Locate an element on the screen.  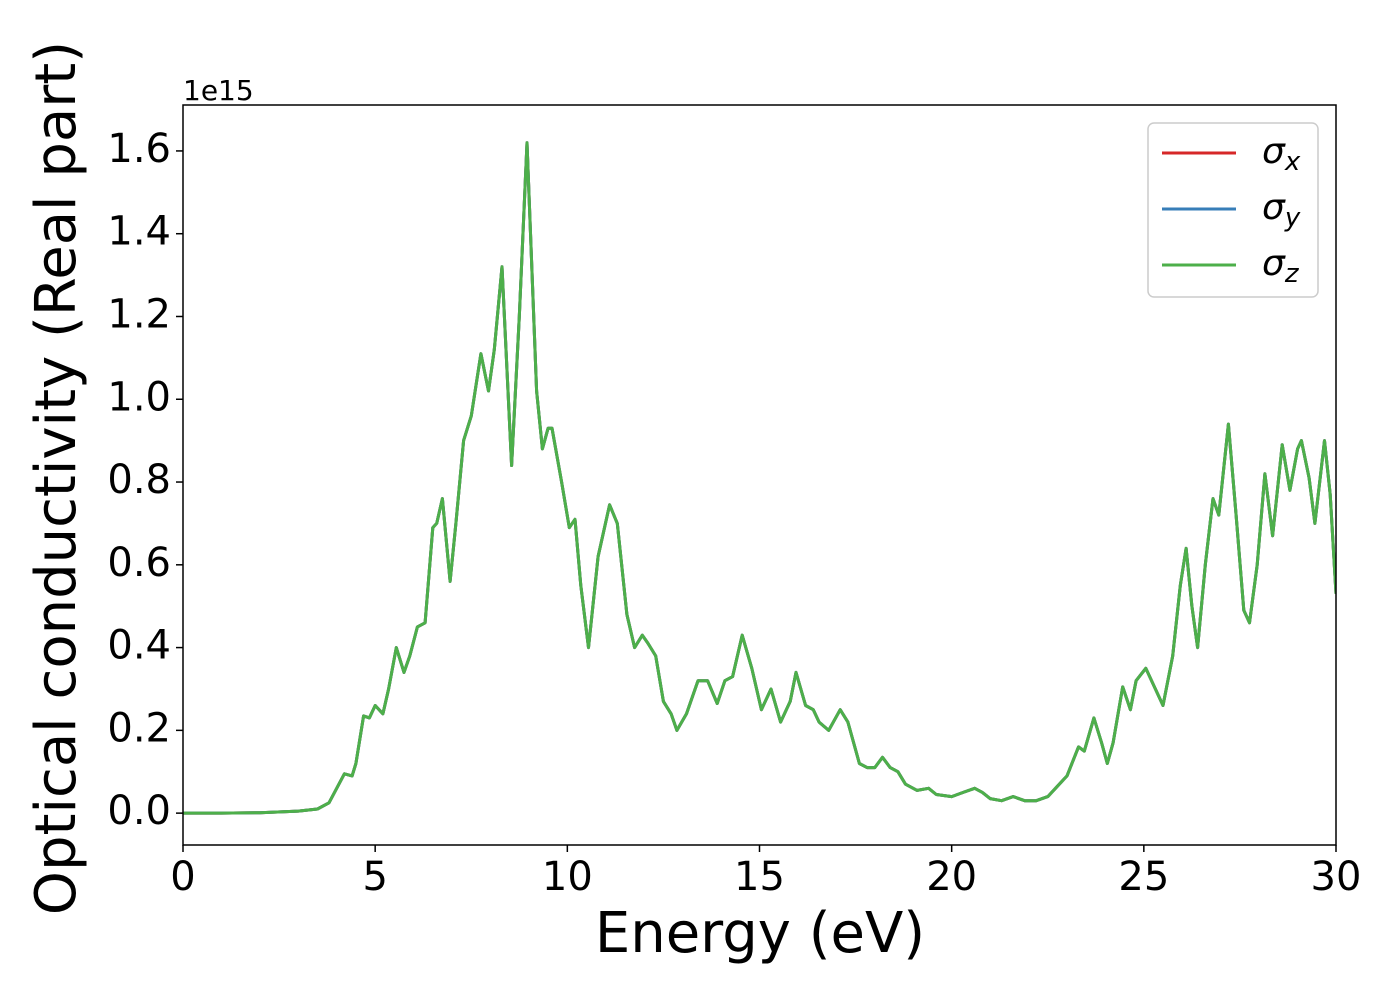
y-tick-label: 1.4 is located at coordinates (139, 232).